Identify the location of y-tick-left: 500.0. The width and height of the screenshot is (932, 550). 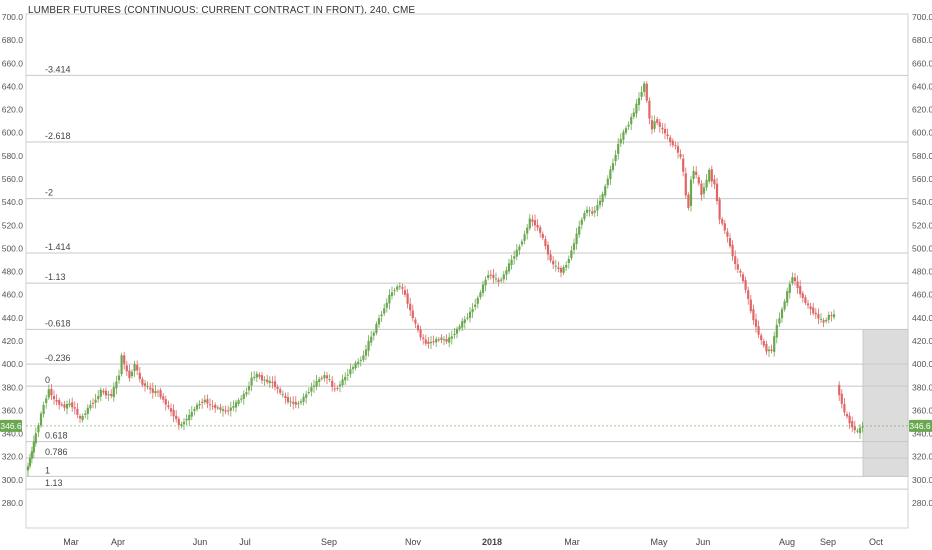
(13, 248).